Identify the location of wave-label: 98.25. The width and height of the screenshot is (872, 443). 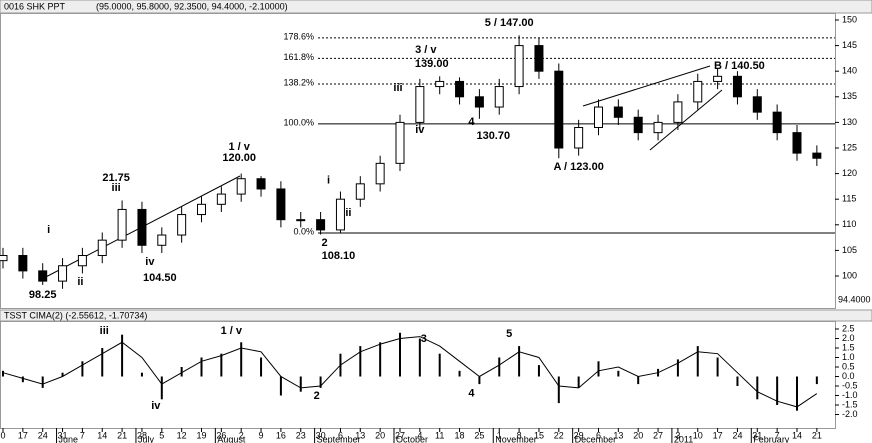
(43, 295).